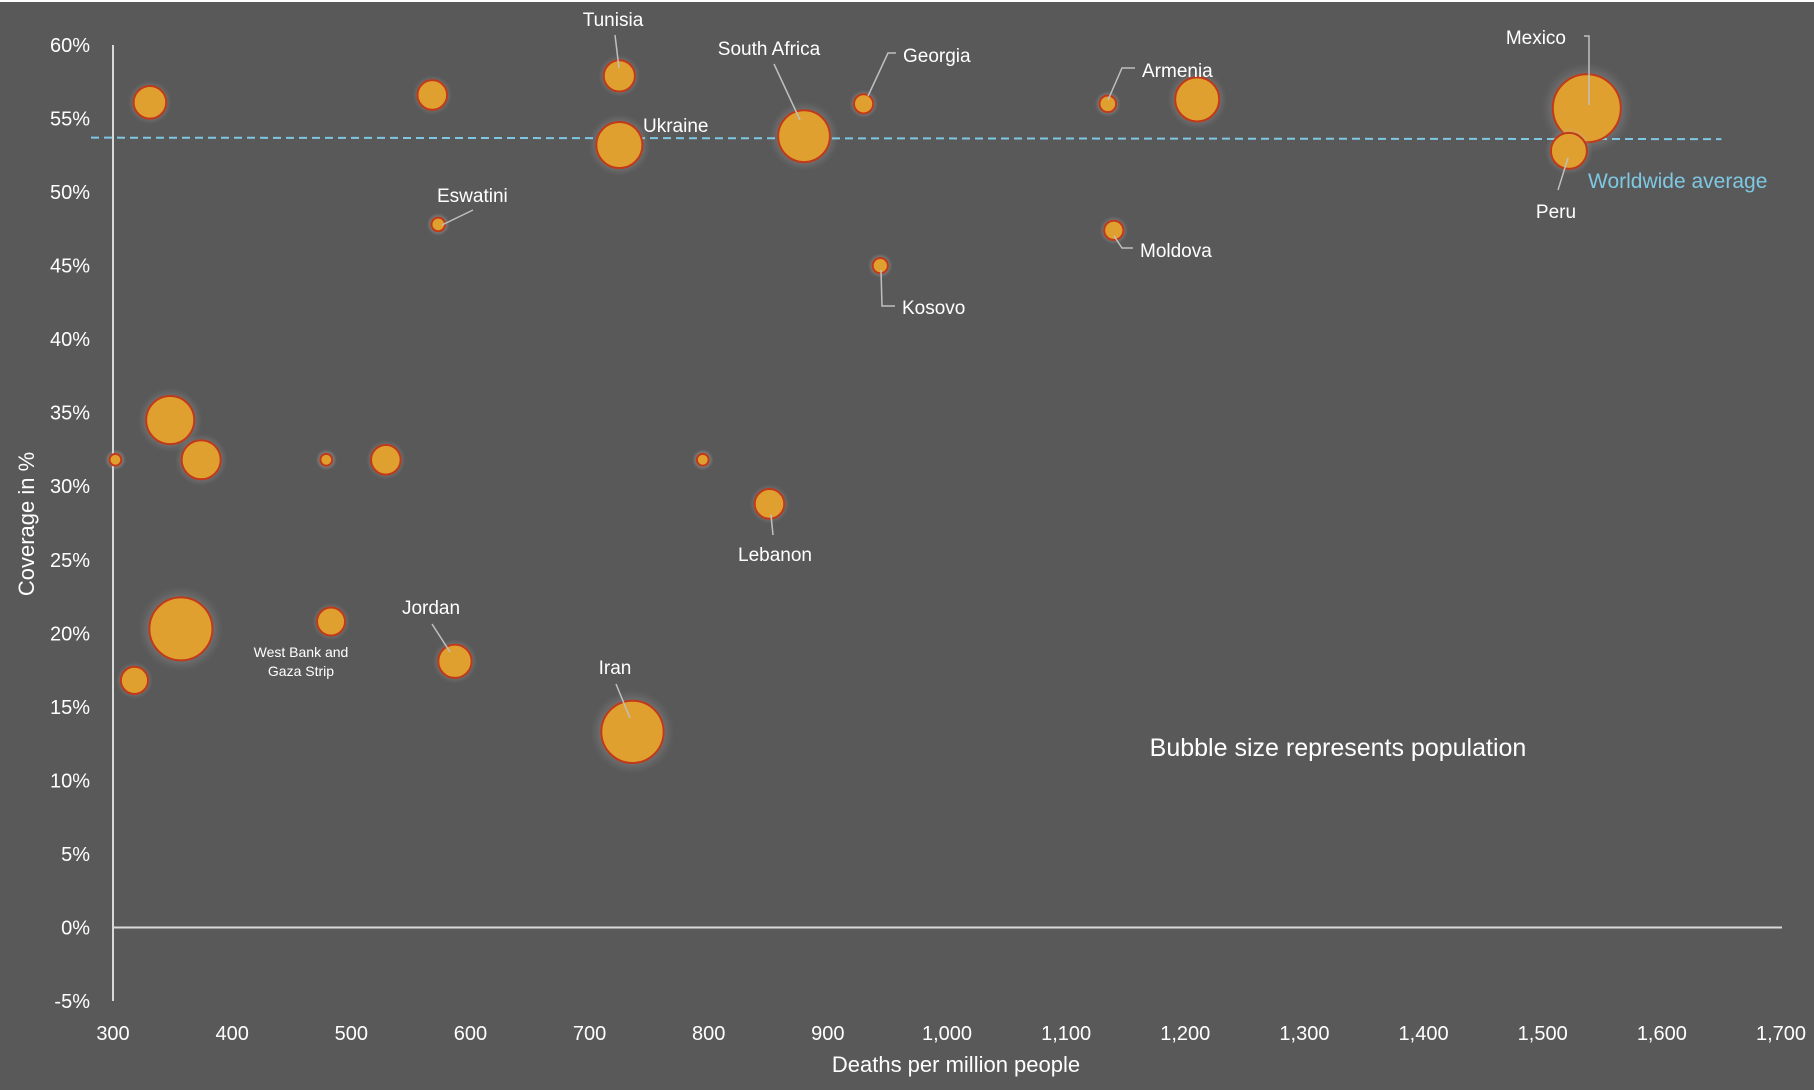 The width and height of the screenshot is (1814, 1090). I want to click on x-tick-label: 1,500, so click(1543, 1034).